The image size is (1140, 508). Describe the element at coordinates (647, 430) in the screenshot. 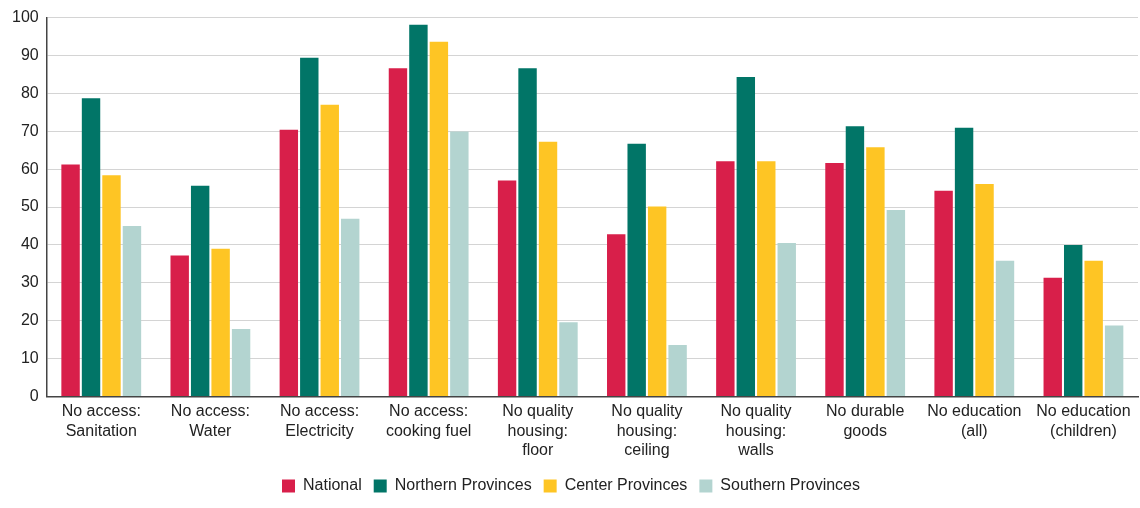

I see `x-tick-label: No quality housing: ceiling` at that location.